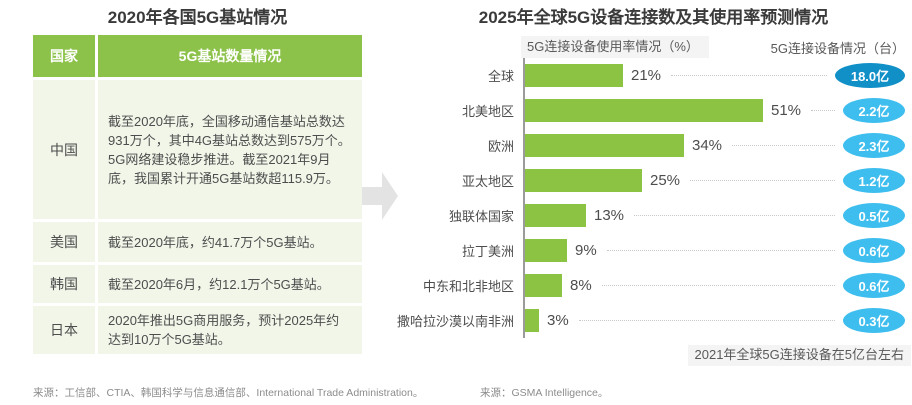 The width and height of the screenshot is (912, 405). I want to click on device-count-badge: 18.0亿, so click(870, 75).